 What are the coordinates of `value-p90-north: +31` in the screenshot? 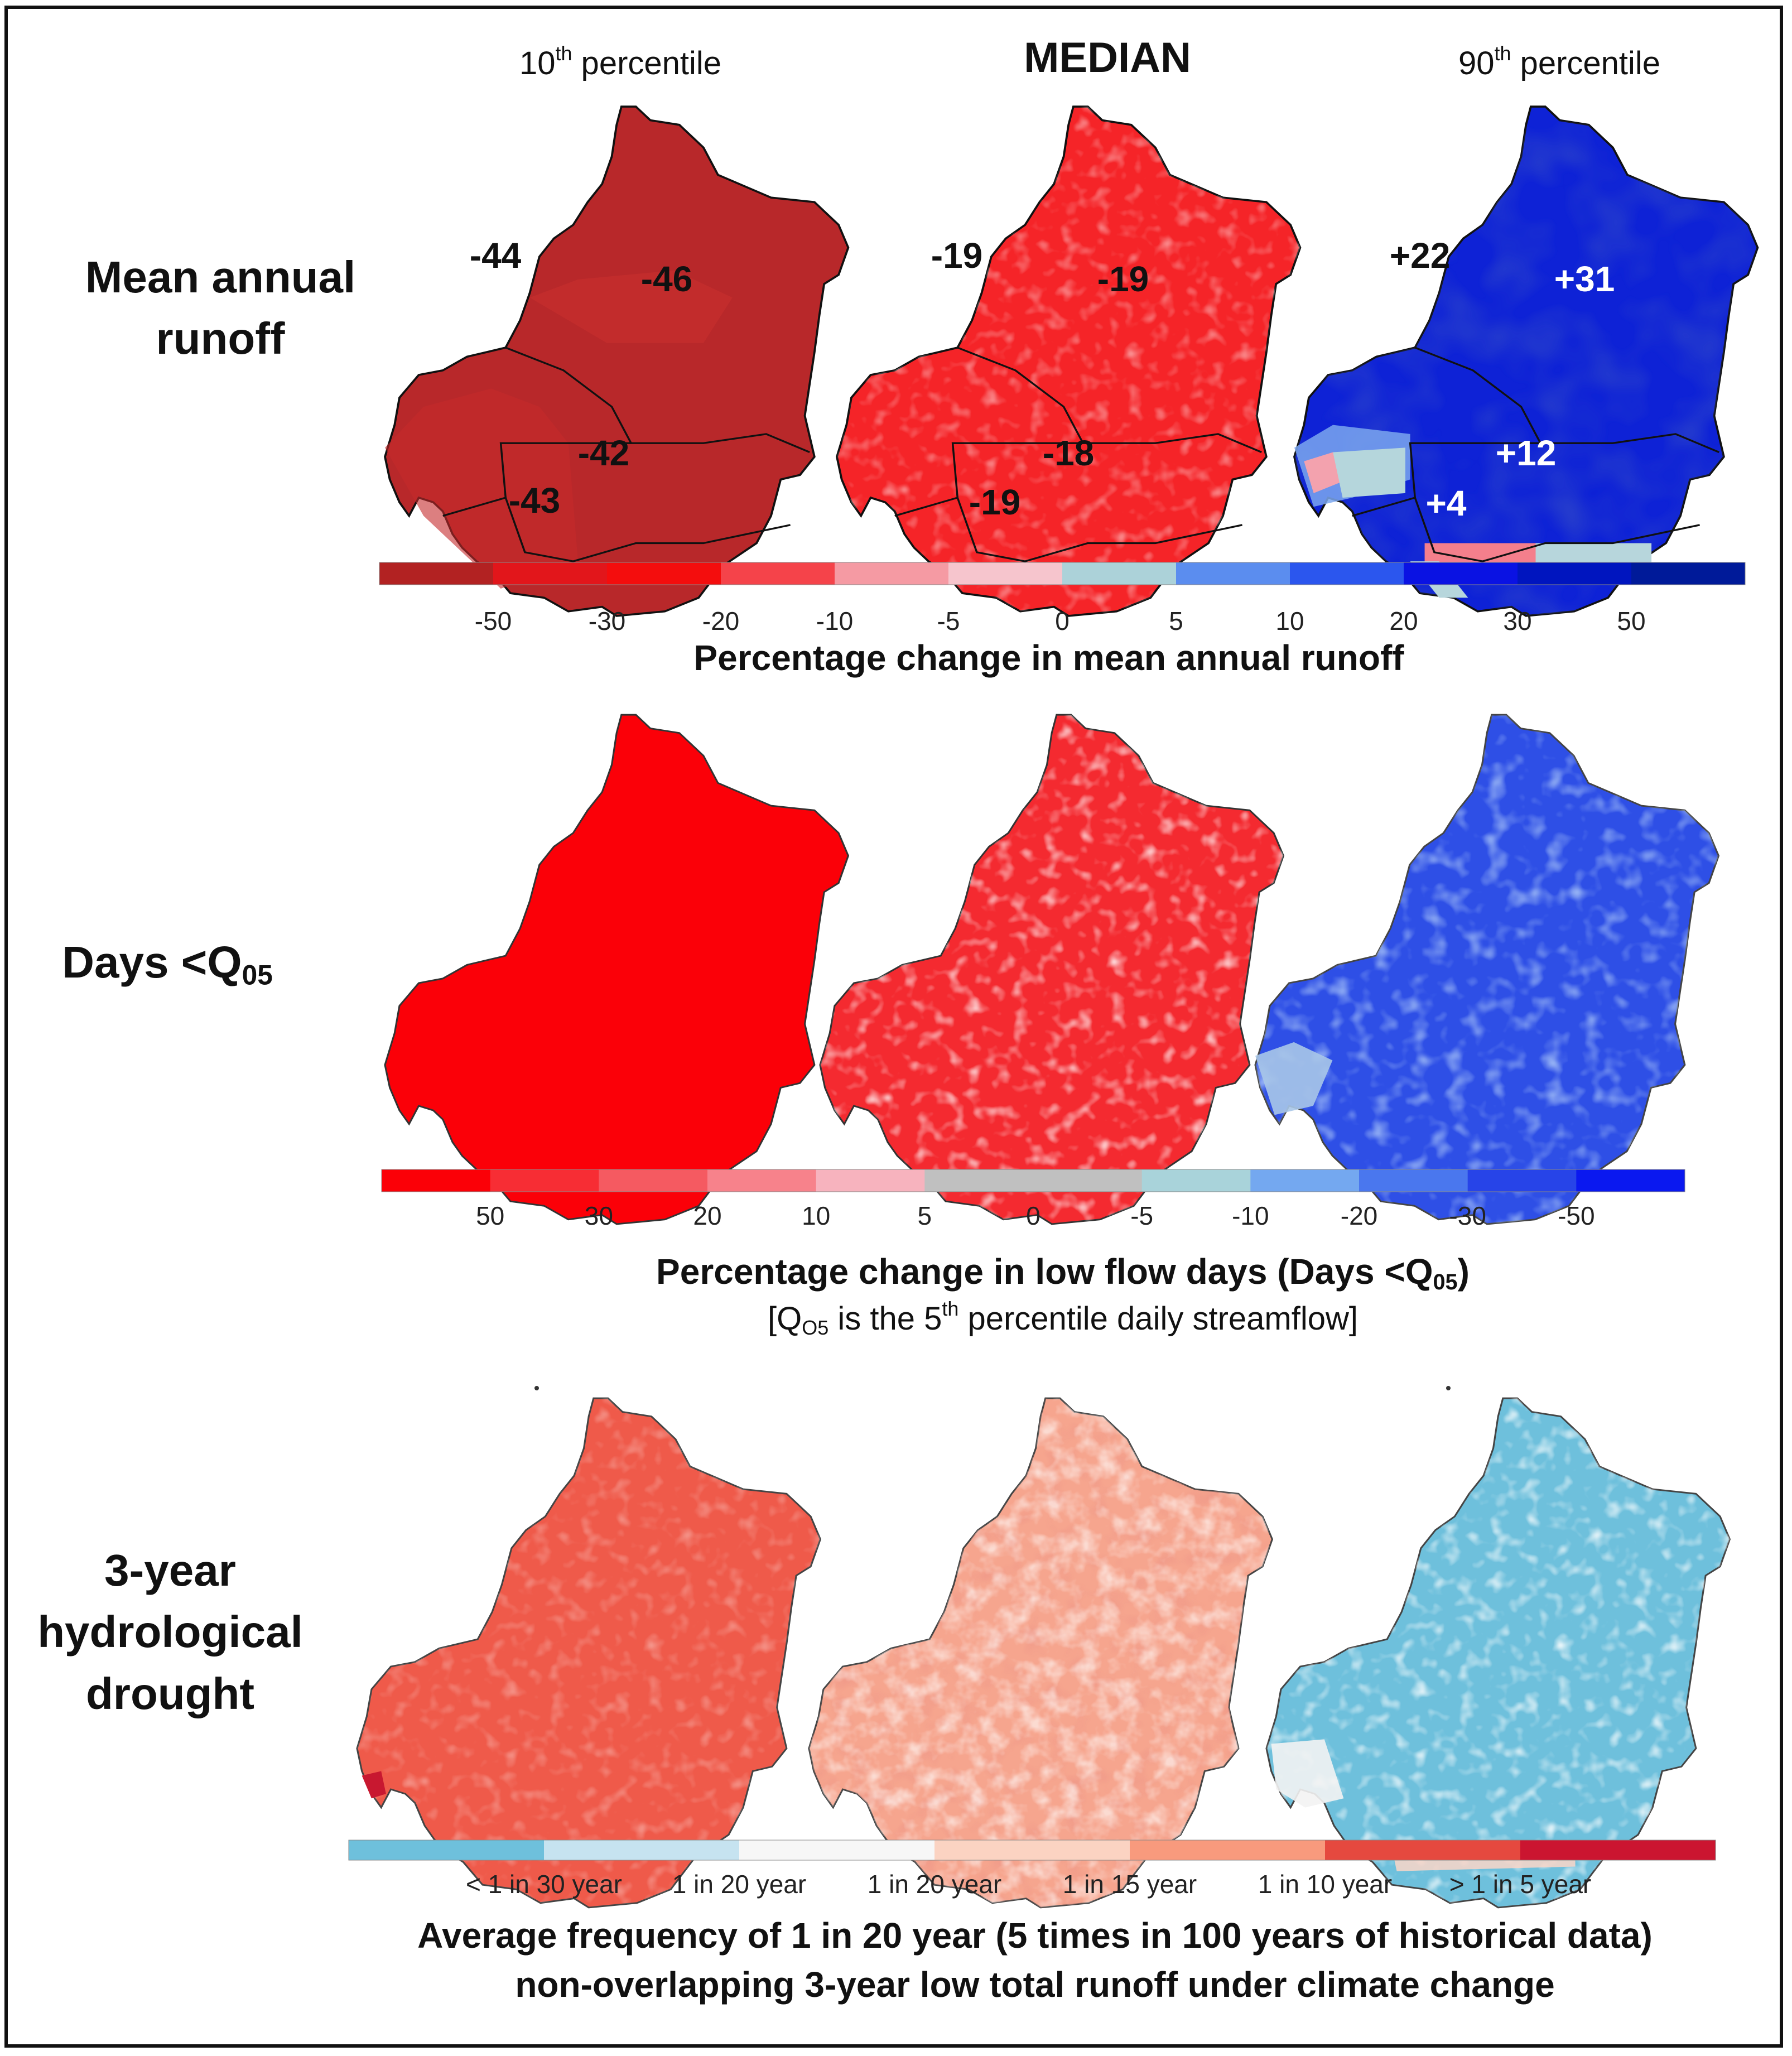 It's located at (1584, 279).